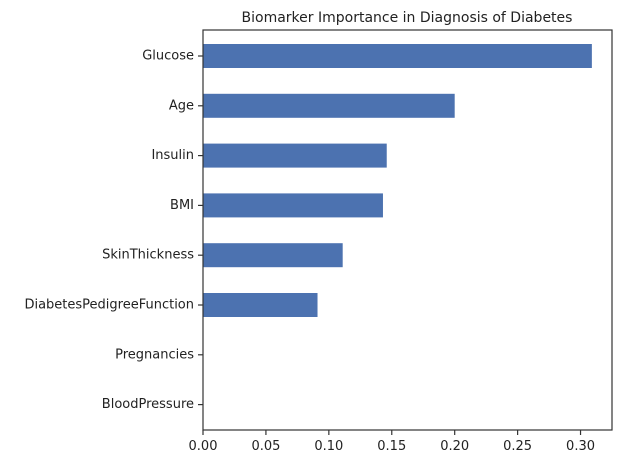  I want to click on x-tick-label: 0.05, so click(265, 446).